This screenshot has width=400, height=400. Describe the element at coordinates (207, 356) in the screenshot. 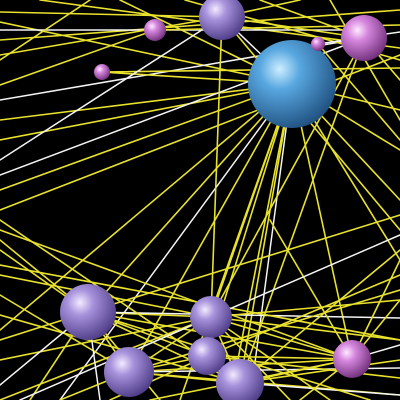

I see `node-lavender-bottom-center` at that location.